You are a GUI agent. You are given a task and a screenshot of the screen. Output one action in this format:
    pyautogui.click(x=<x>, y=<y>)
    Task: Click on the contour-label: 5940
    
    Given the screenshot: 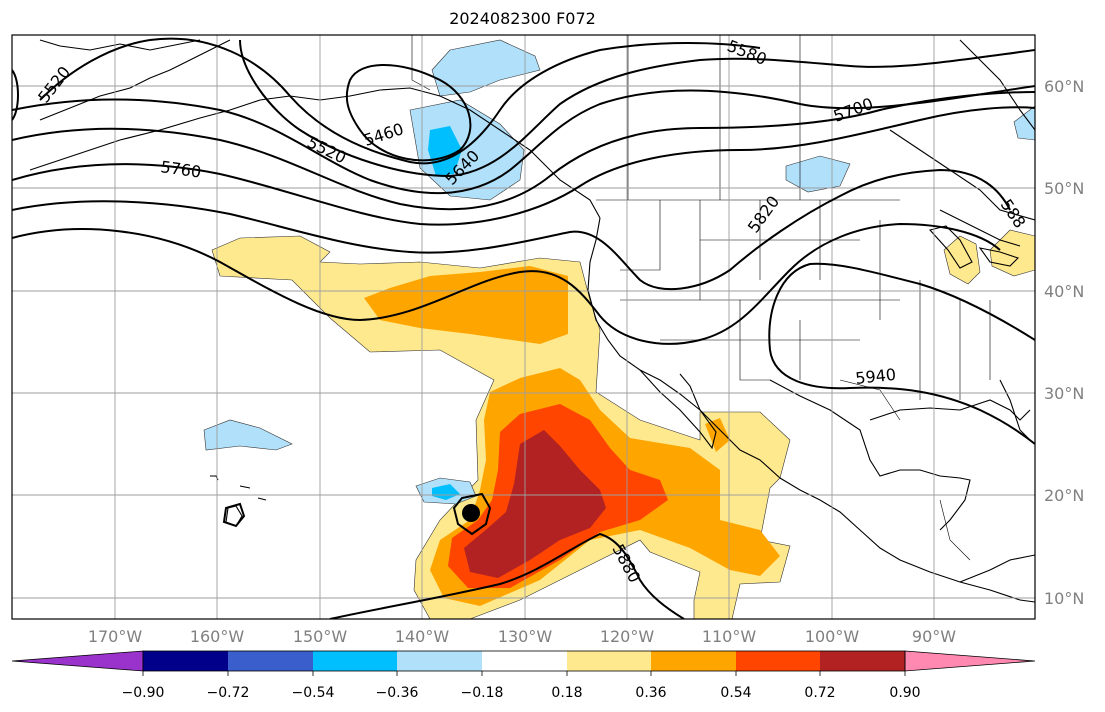 What is the action you would take?
    pyautogui.click(x=875, y=376)
    